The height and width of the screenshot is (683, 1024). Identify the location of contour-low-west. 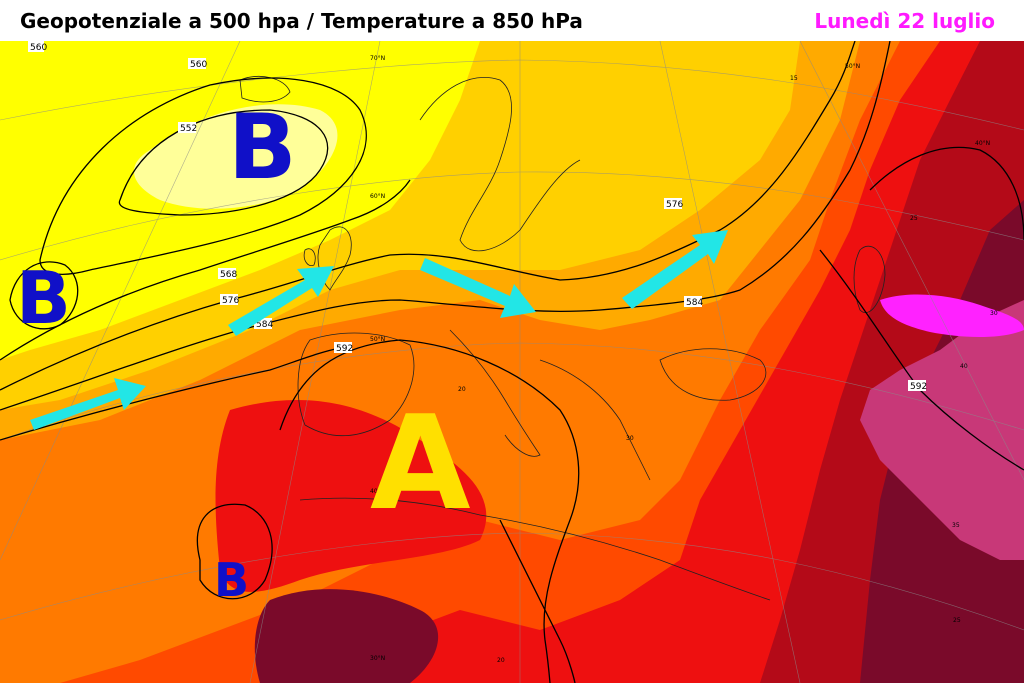
(44, 295).